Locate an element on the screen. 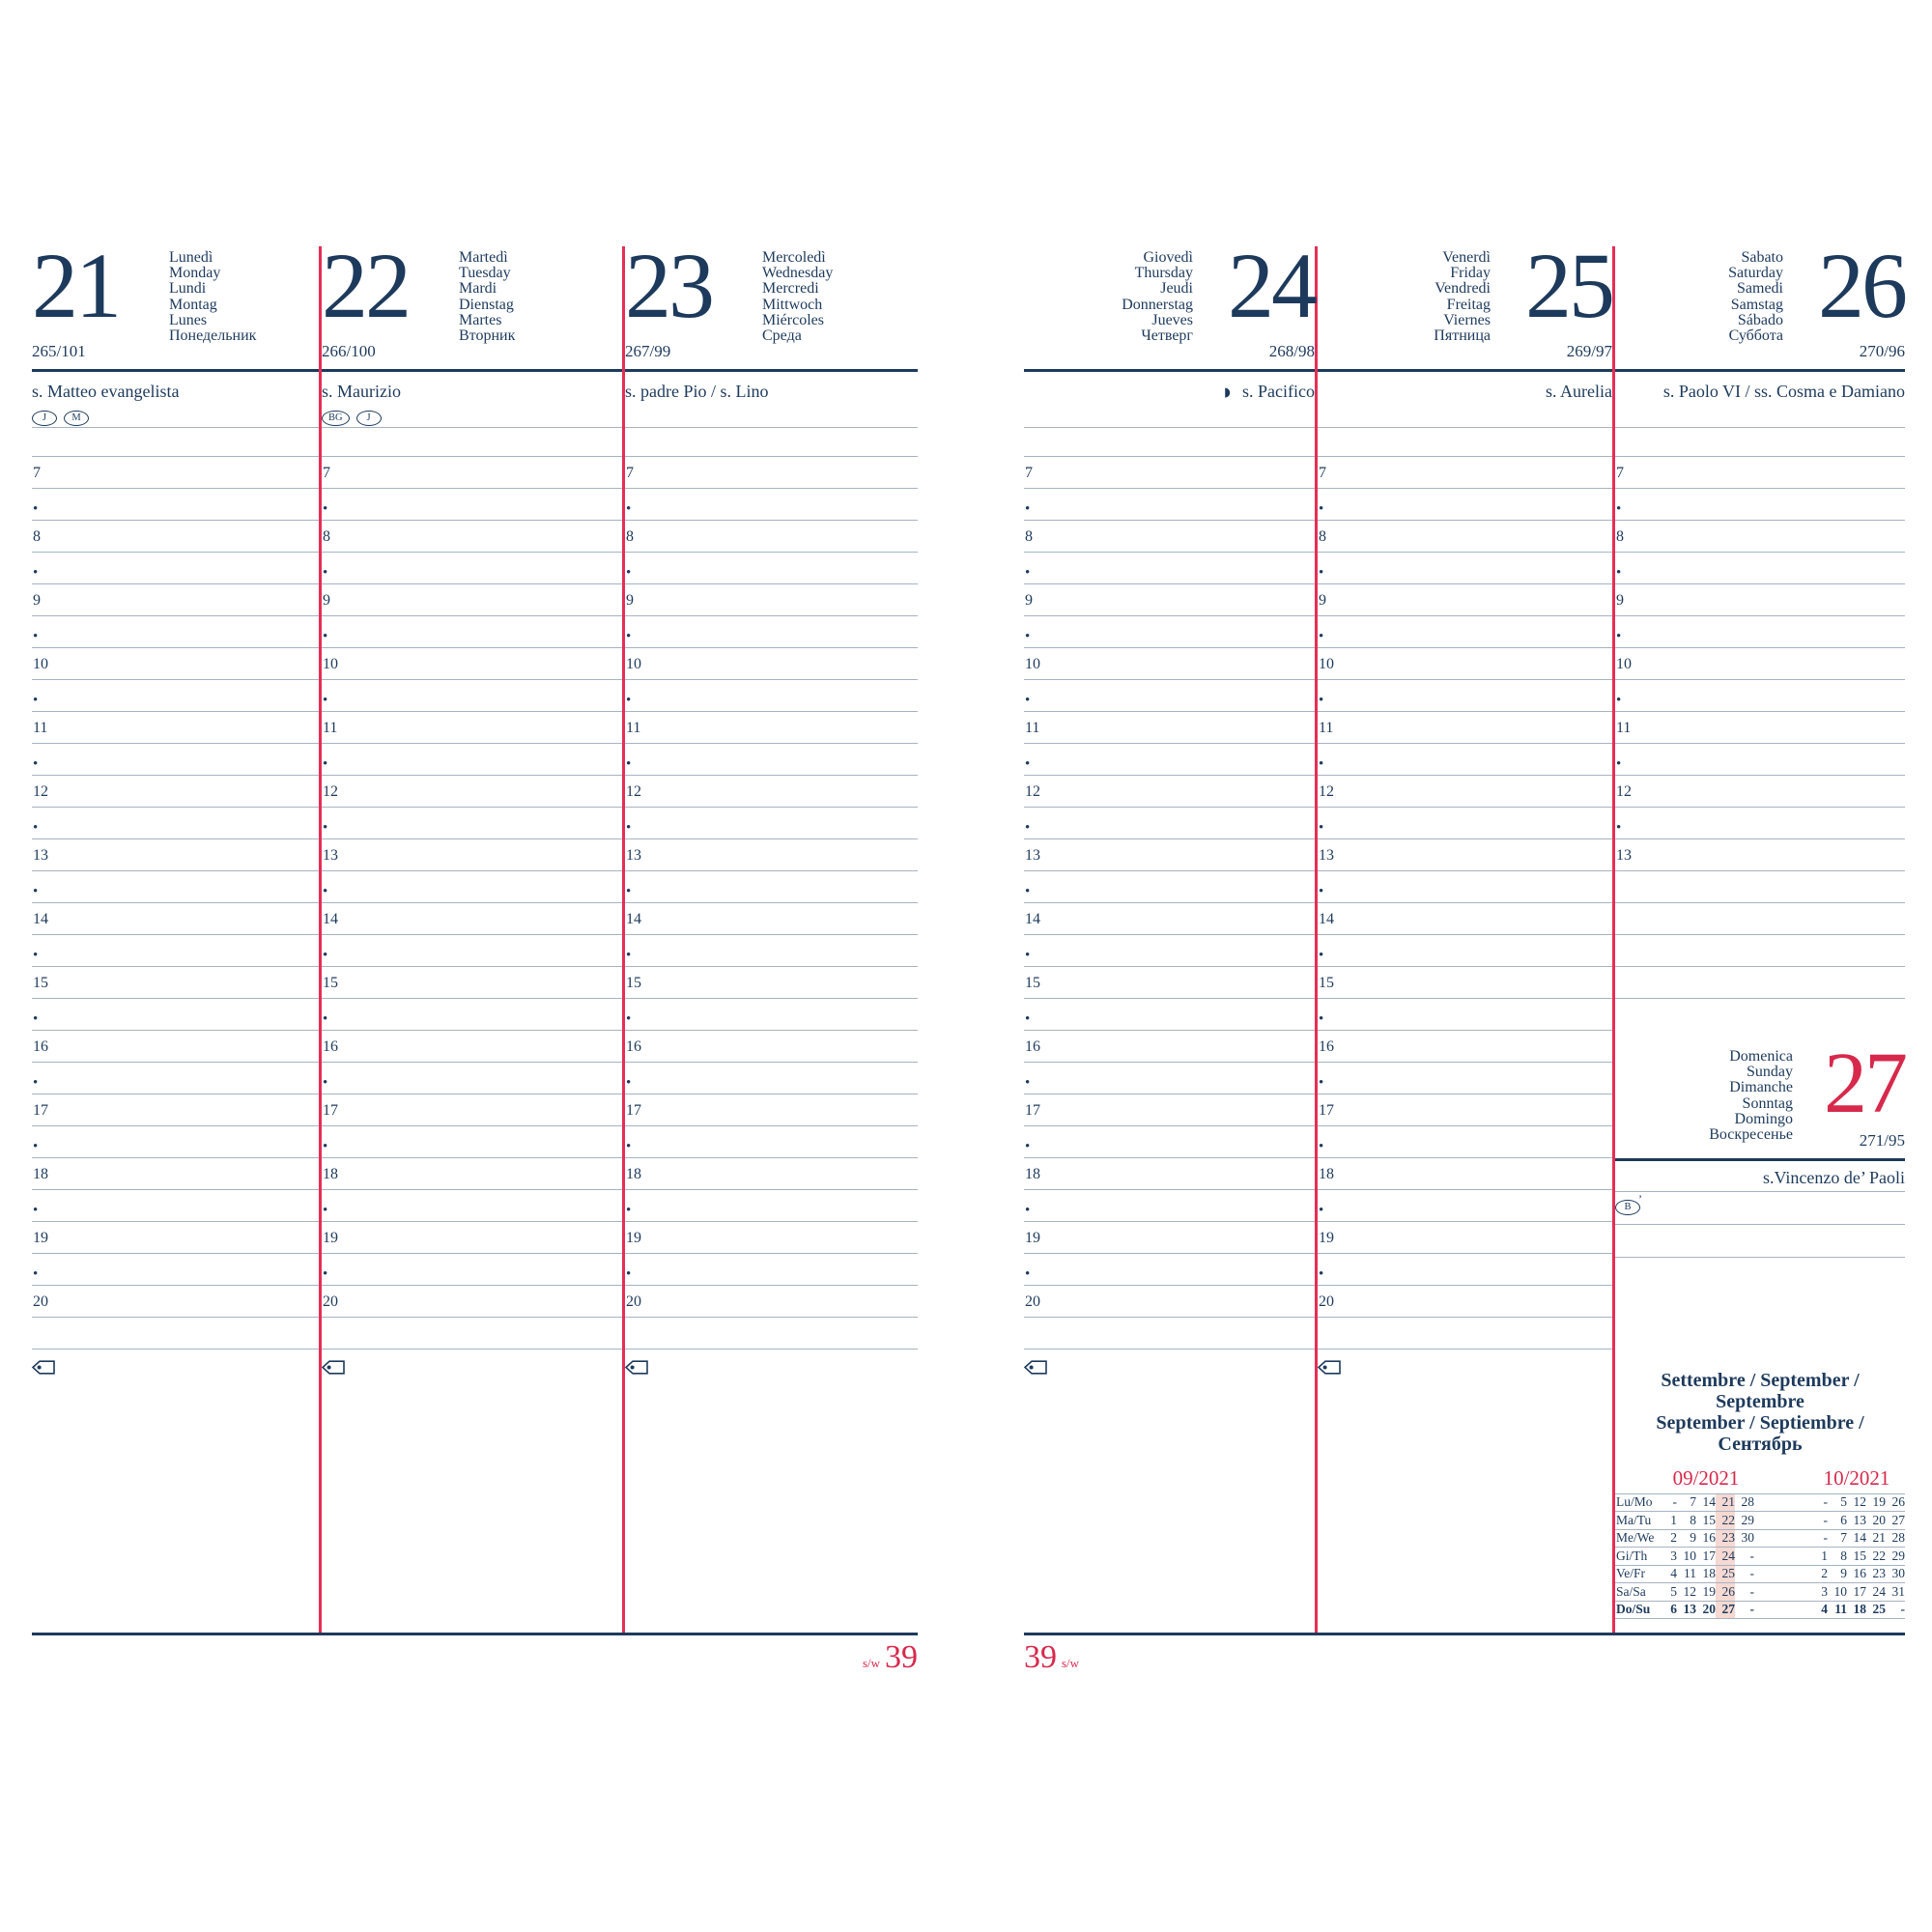  mini-calendar-date: 20 is located at coordinates (1709, 1609).